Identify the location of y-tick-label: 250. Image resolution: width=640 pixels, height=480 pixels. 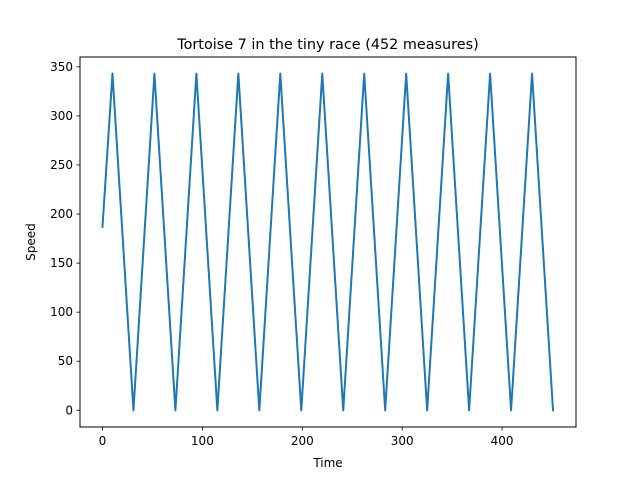
(61, 165).